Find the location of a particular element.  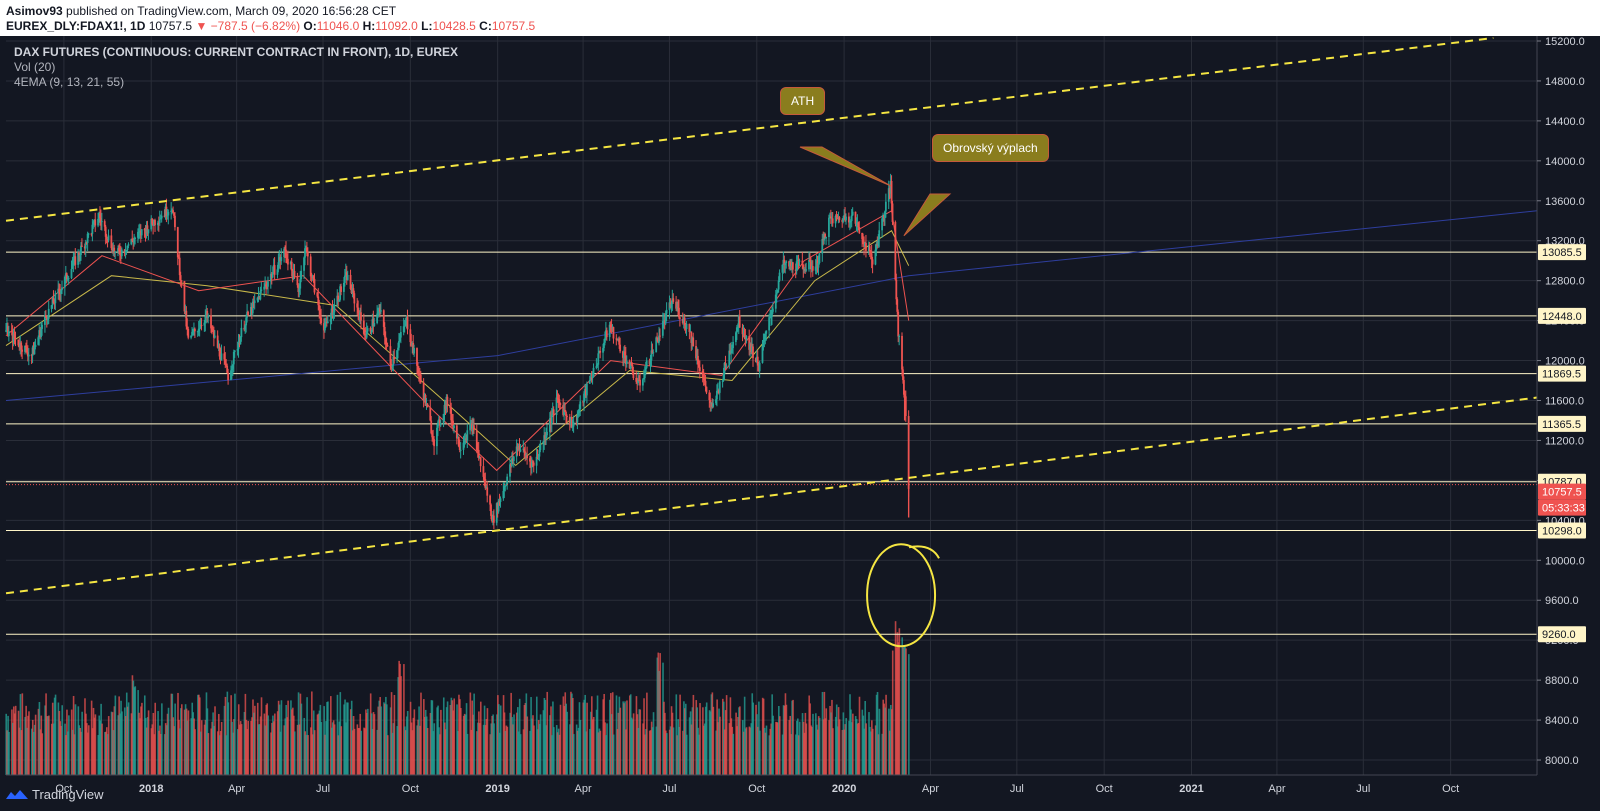

ath-callout: ATH is located at coordinates (803, 101).